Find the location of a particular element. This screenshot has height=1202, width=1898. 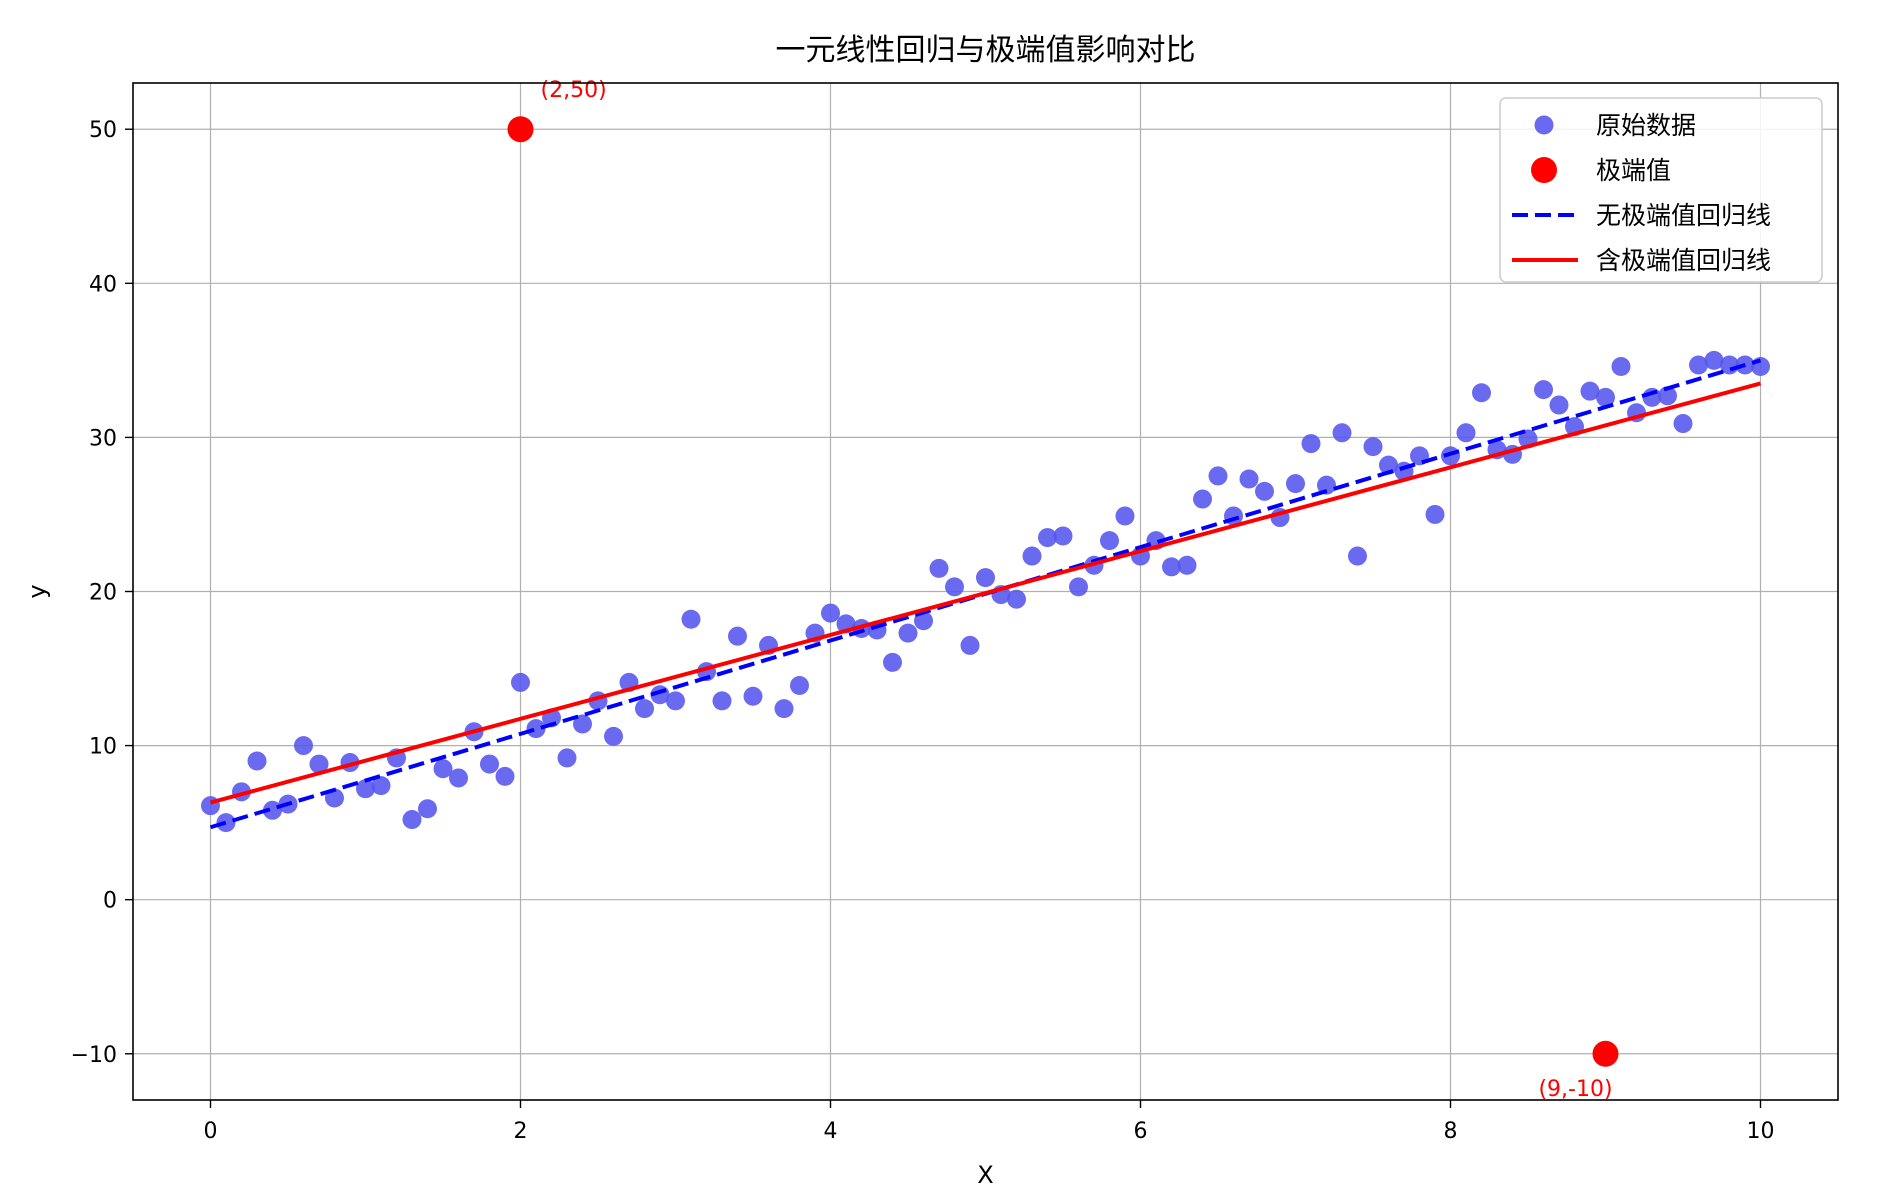

legend-box is located at coordinates (1661, 190).